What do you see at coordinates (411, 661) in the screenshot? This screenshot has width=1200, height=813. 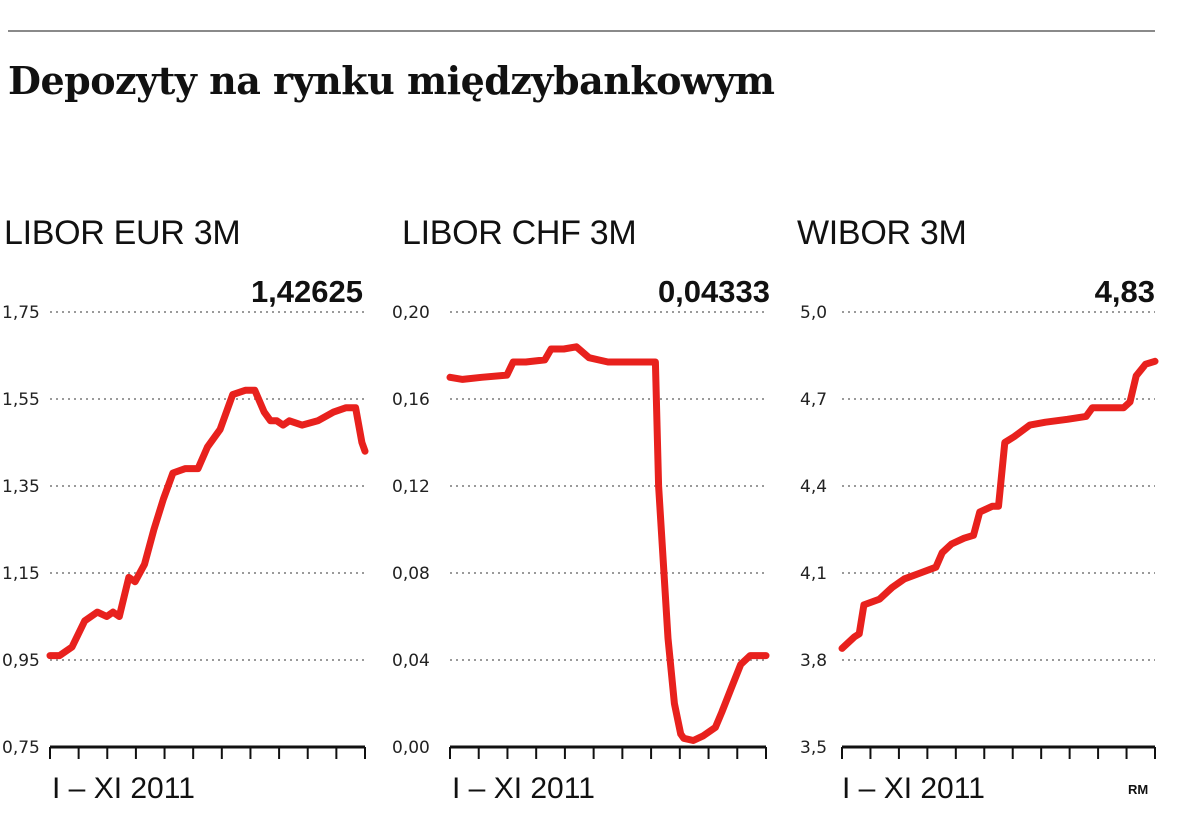 I see `libor-chf-ytick-label: 0,04` at bounding box center [411, 661].